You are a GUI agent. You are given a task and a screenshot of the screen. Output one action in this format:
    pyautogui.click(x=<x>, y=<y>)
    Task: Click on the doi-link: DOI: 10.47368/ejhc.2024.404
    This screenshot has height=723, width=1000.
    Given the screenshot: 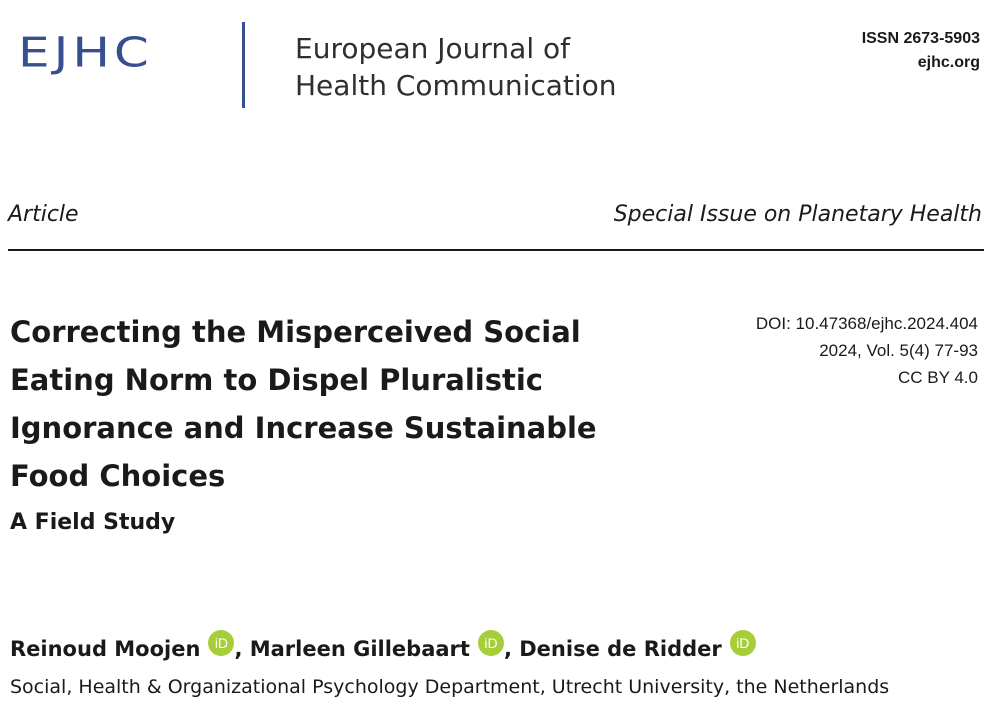 What is the action you would take?
    pyautogui.click(x=866, y=323)
    